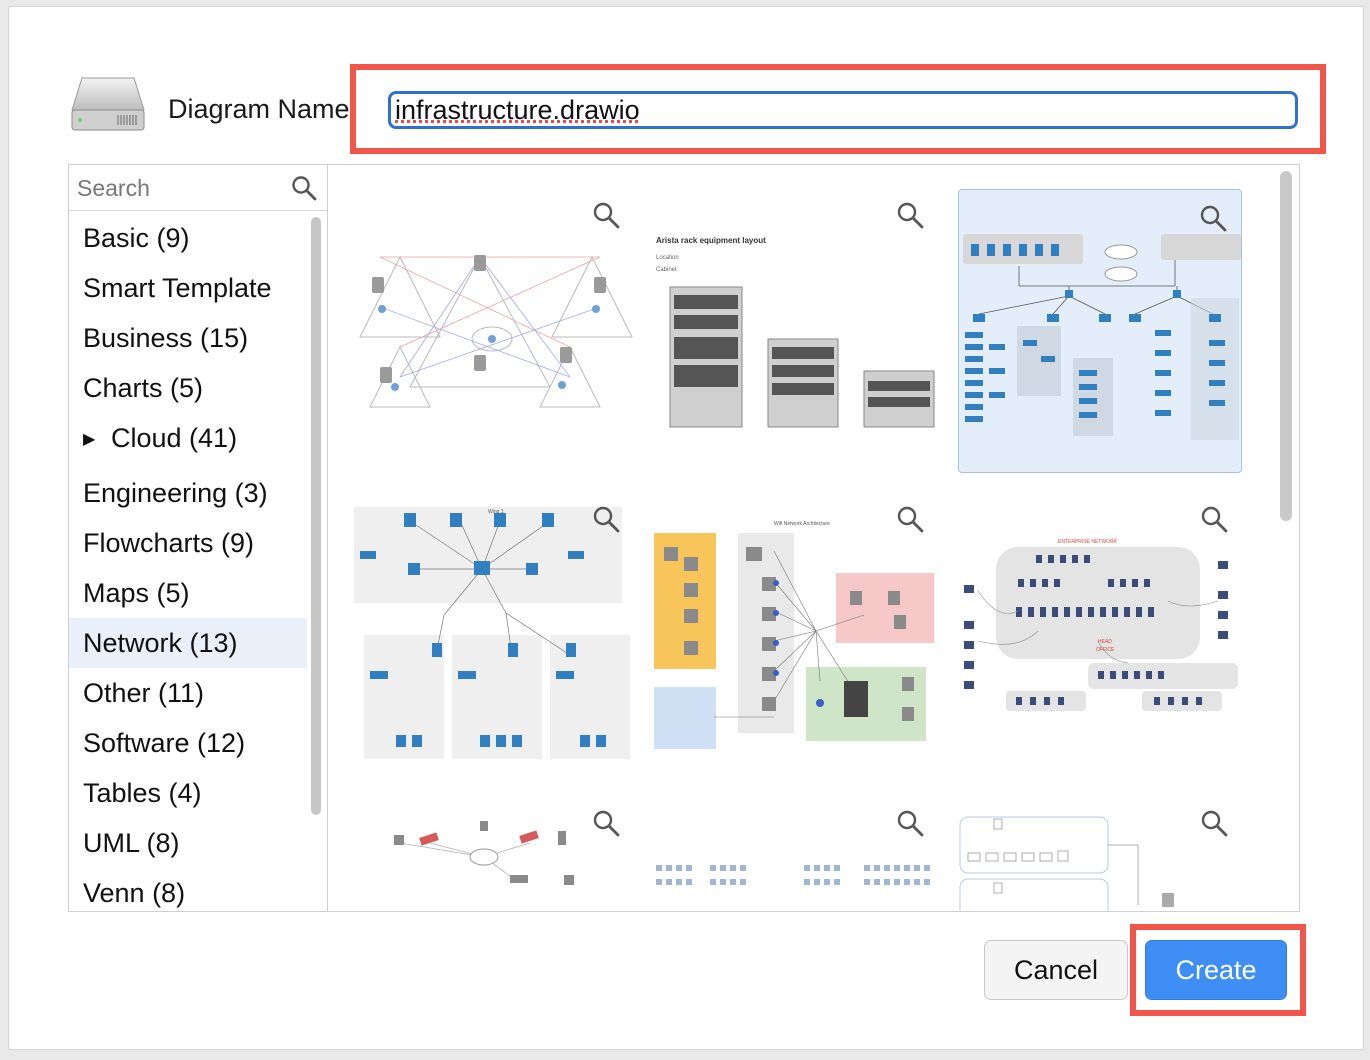 This screenshot has height=1060, width=1370. Describe the element at coordinates (711, 240) in the screenshot. I see `template-title: Arista rack equipment layout` at that location.